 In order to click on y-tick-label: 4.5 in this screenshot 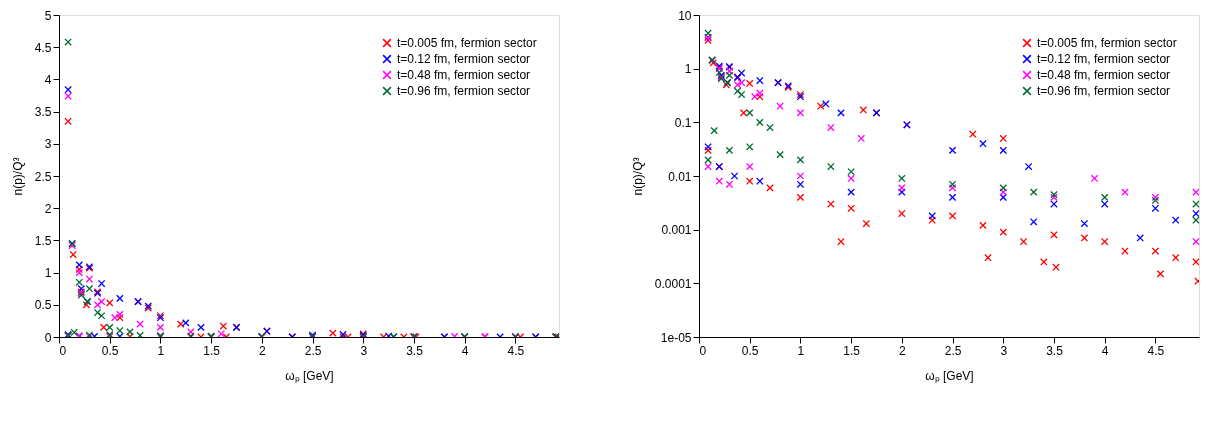, I will do `click(43, 47)`.